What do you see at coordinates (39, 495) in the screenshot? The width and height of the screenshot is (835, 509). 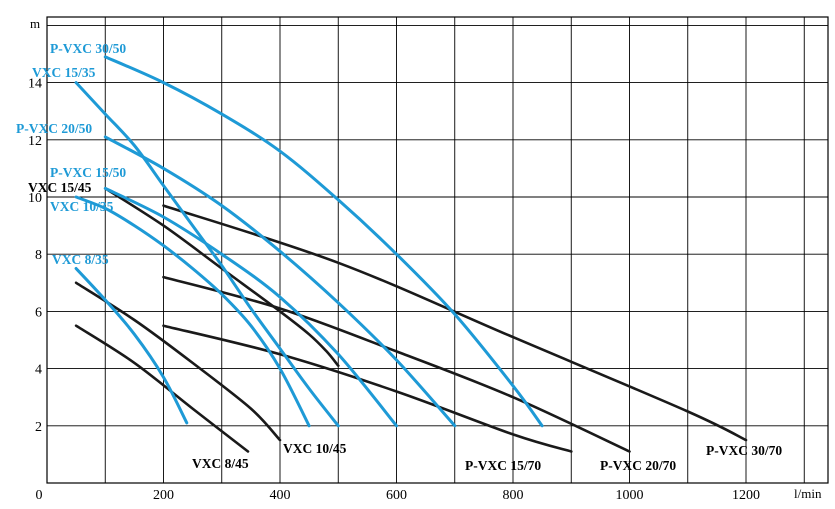 I see `x-tick-label: 0` at bounding box center [39, 495].